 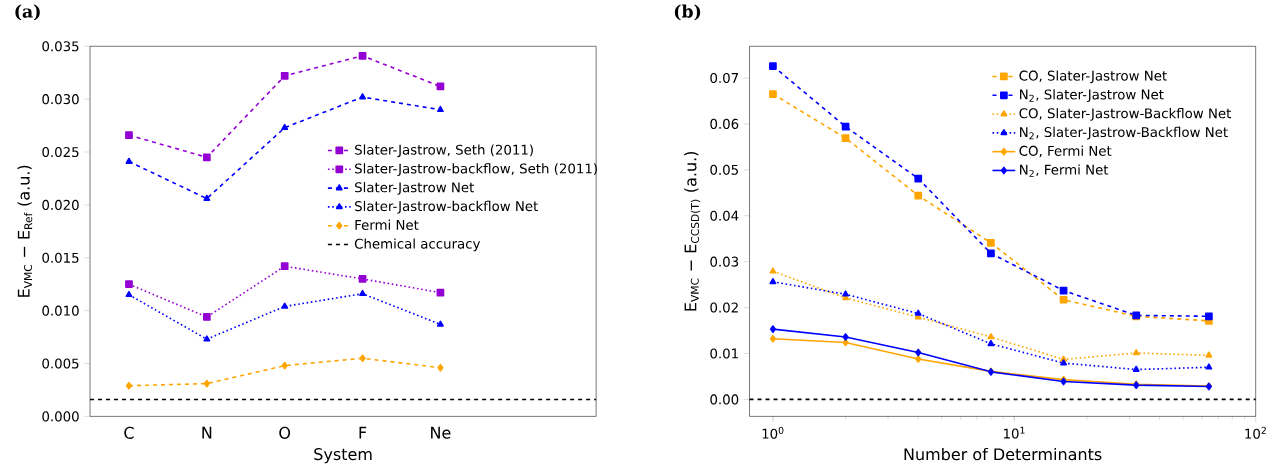 What do you see at coordinates (60, 416) in the screenshot?
I see `y-tick-label: 0.000` at bounding box center [60, 416].